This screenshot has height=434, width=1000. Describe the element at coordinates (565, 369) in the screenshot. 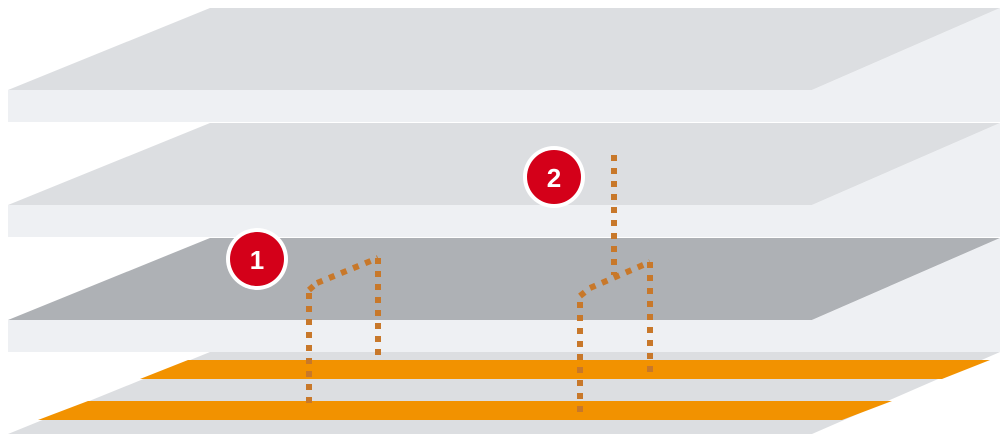

I see `trace-upper` at that location.